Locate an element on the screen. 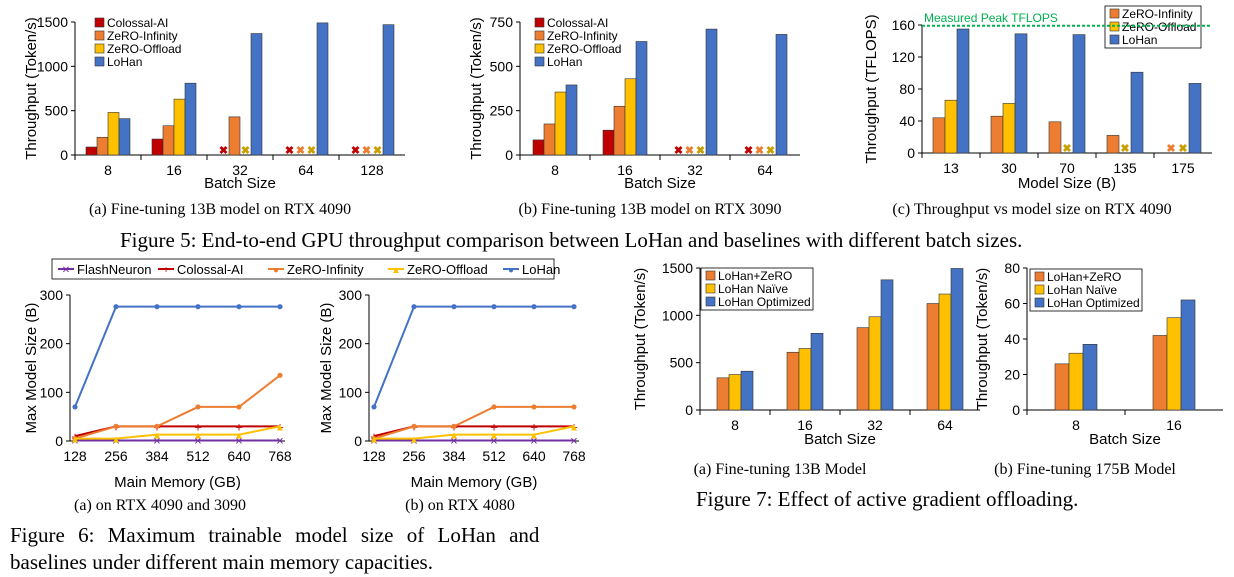 This screenshot has height=577, width=1234. y-tick-label: 80 is located at coordinates (1012, 268).